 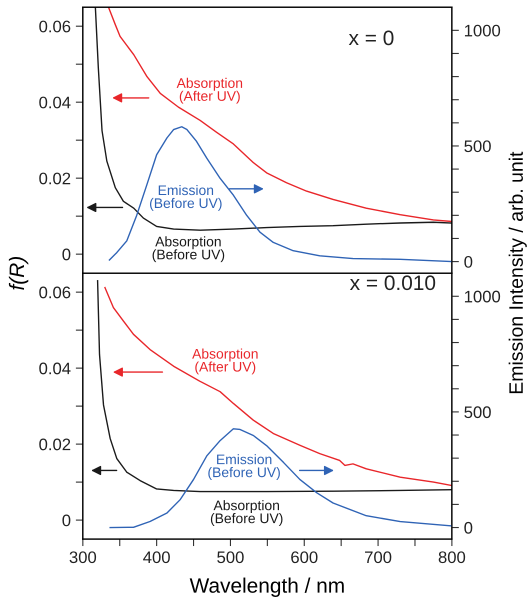 What do you see at coordinates (18, 273) in the screenshot?
I see `y-axis-title: f(R)` at bounding box center [18, 273].